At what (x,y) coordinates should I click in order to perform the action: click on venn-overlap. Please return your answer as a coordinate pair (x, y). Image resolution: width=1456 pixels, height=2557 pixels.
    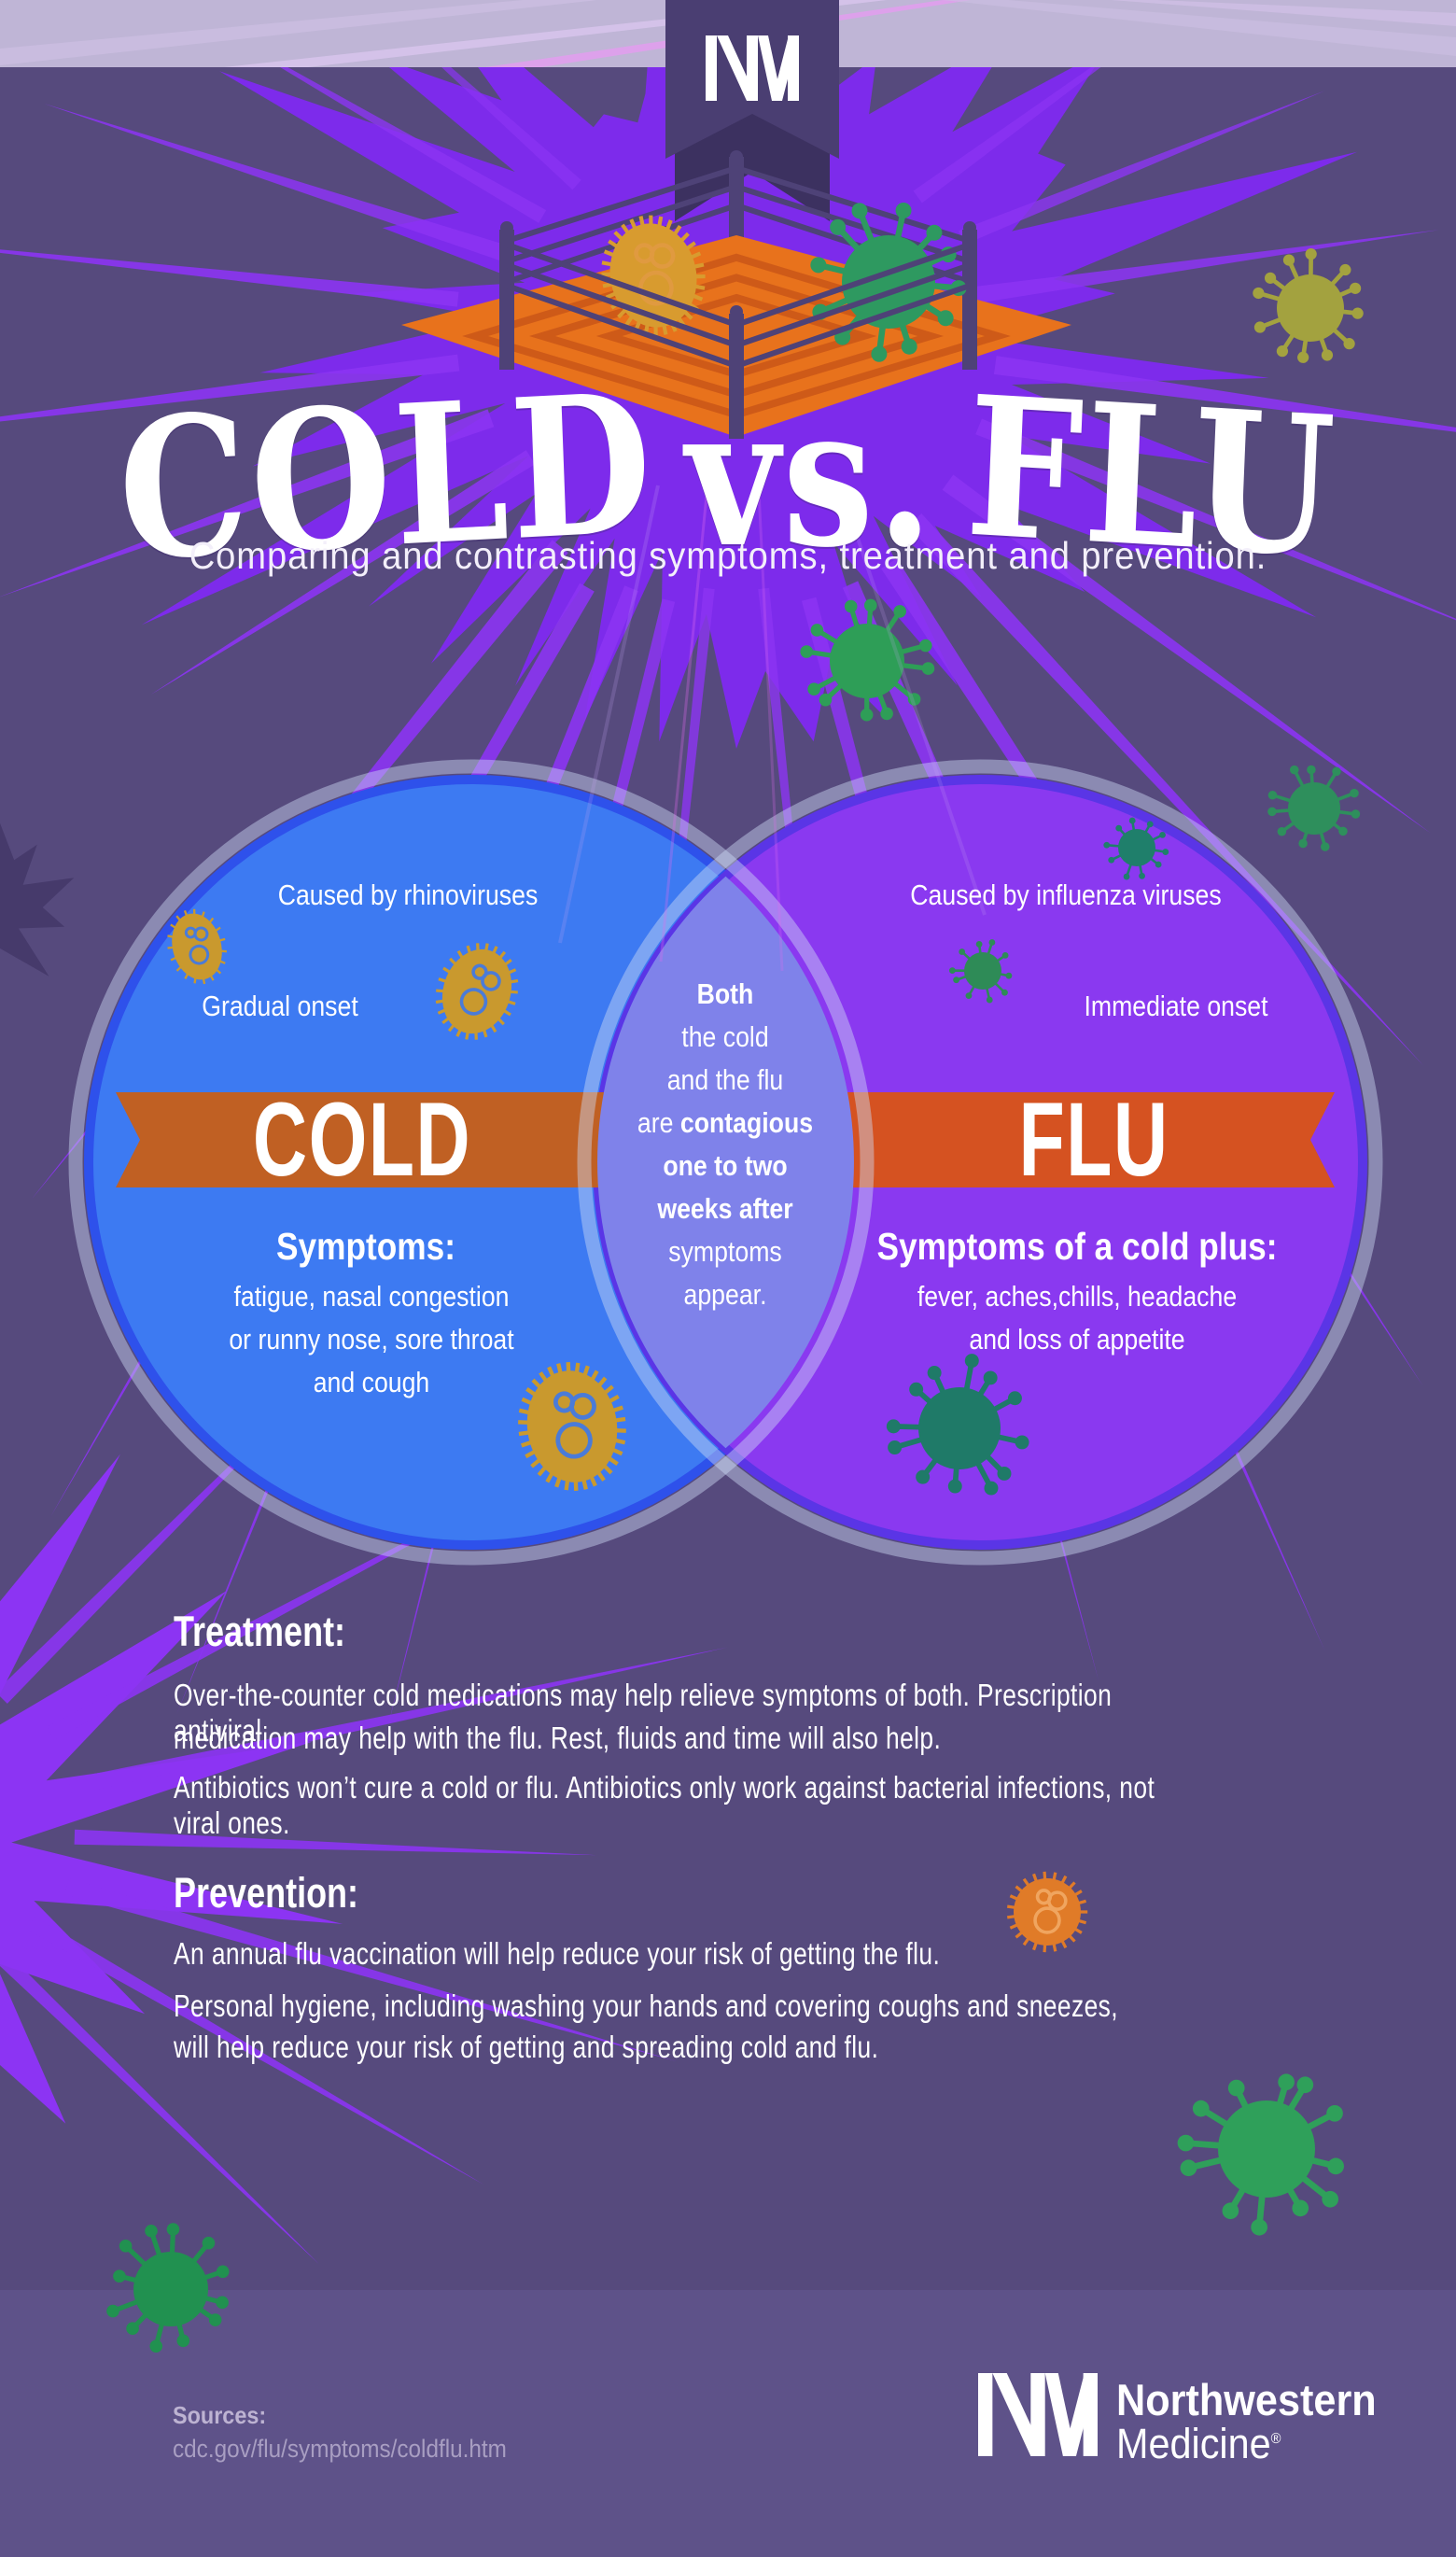
    Looking at the image, I should click on (725, 1162).